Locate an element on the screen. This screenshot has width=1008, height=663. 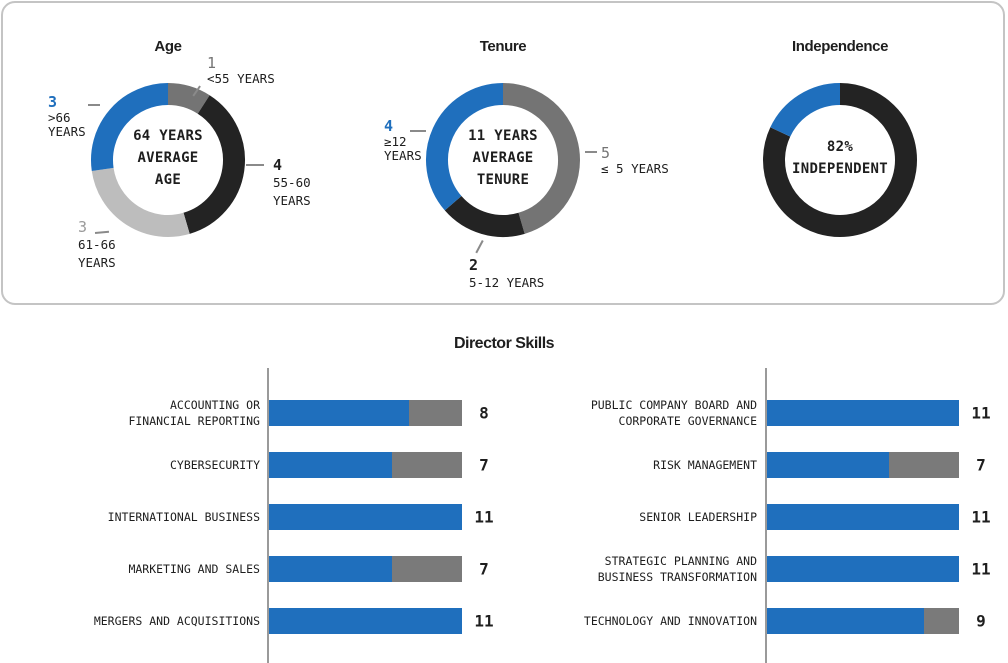
tenure-text-under-5: ≤ 5 YEARS is located at coordinates (635, 168).